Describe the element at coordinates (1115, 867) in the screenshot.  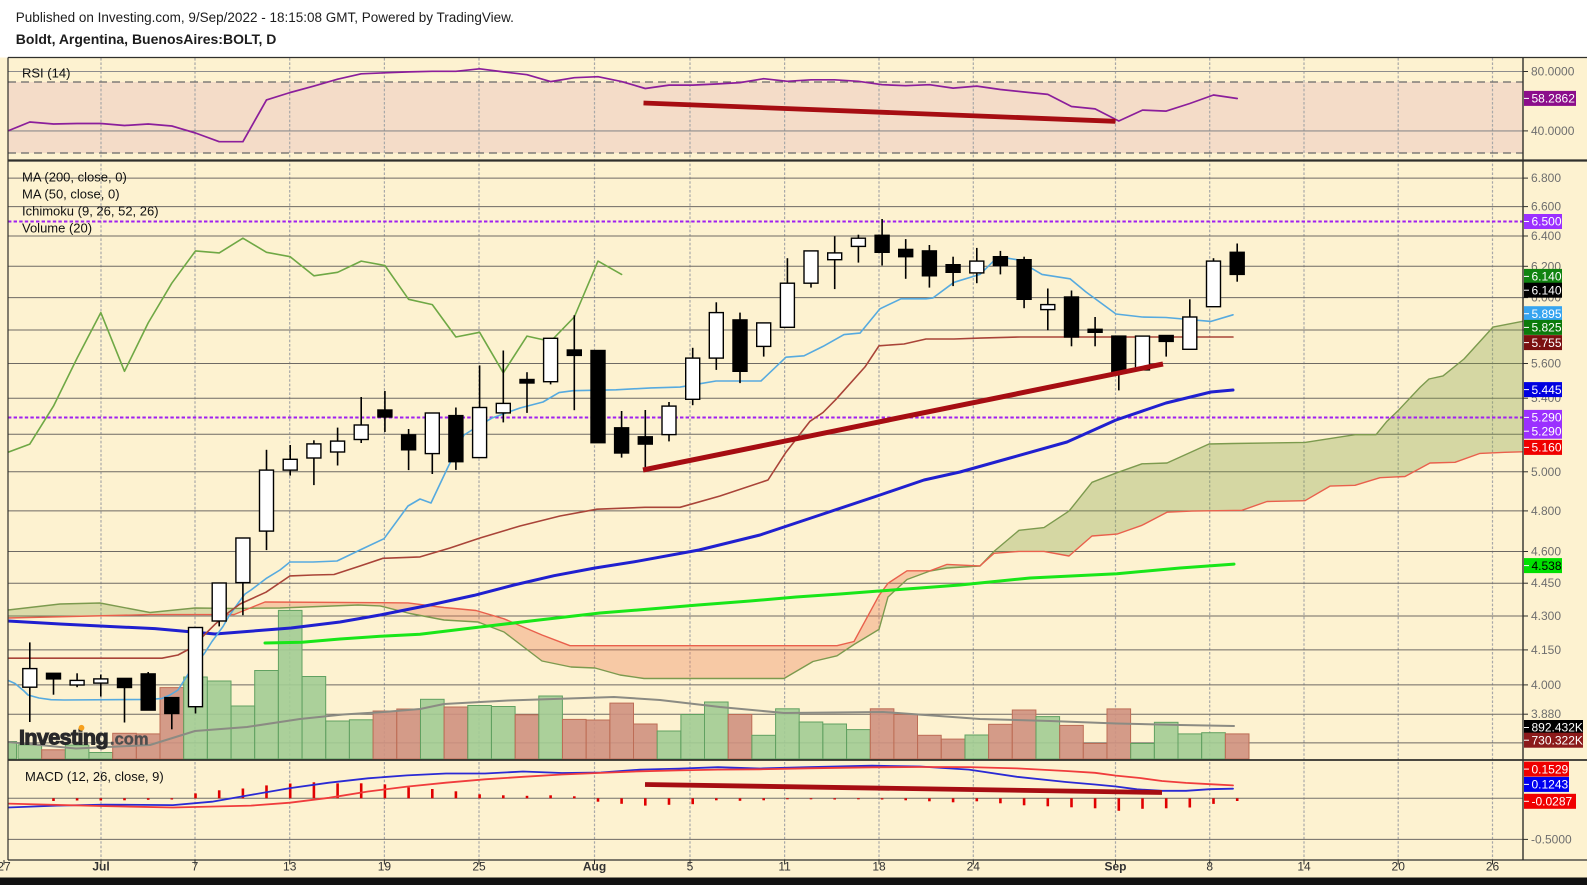
I see `svg-text: Sep` at that location.